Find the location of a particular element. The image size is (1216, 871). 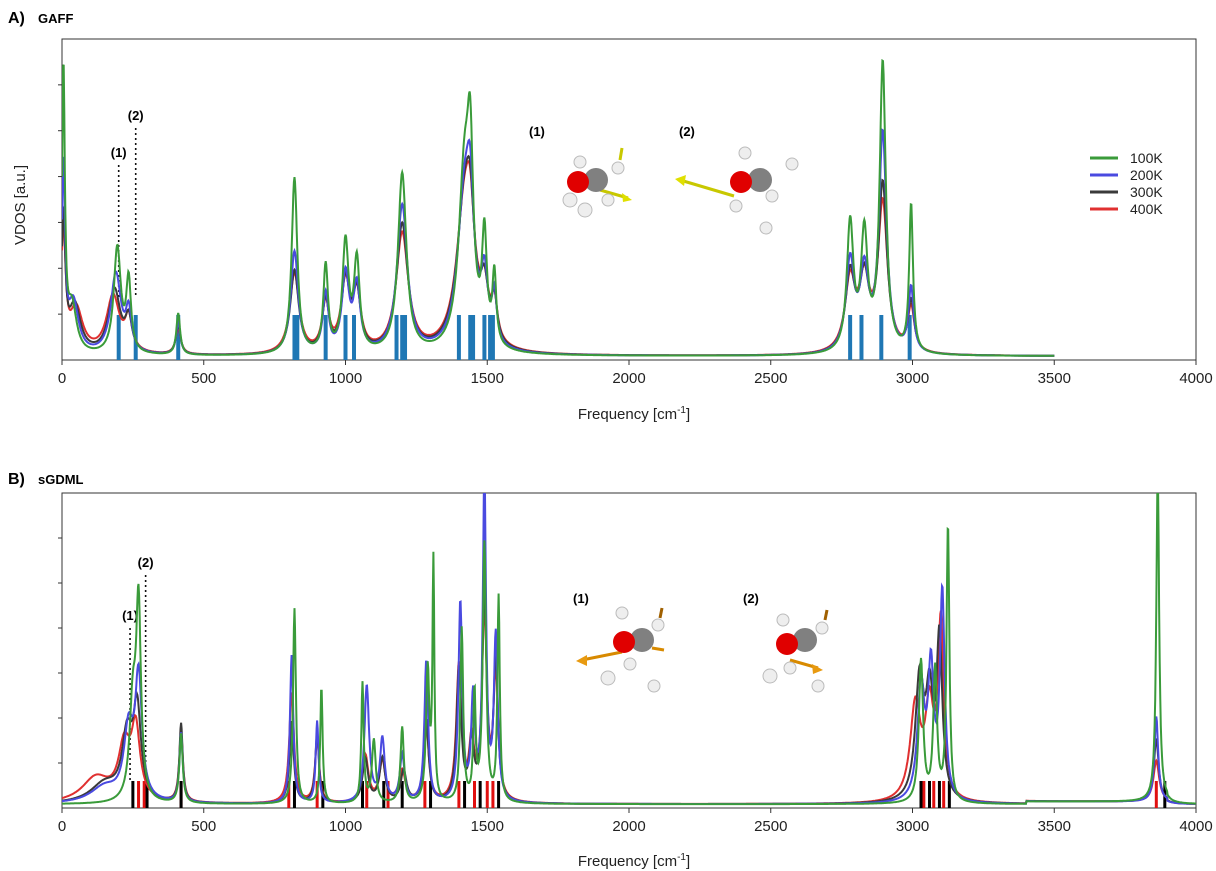

legend-label: 200K is located at coordinates (1146, 175).